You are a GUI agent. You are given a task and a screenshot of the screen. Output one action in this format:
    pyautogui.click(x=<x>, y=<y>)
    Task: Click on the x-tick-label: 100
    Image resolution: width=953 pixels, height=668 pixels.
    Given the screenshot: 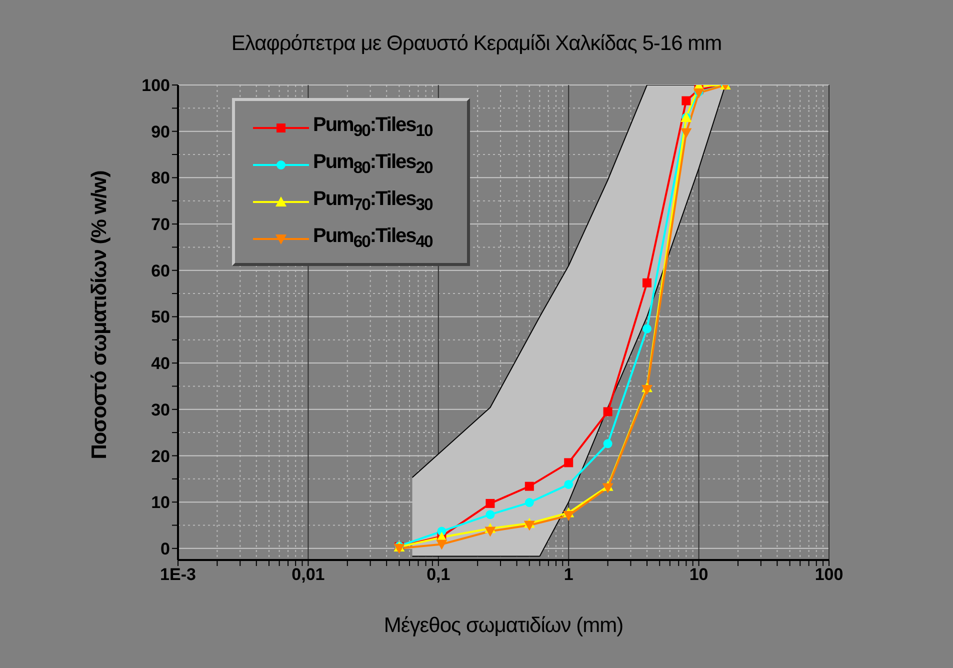 What is the action you would take?
    pyautogui.click(x=829, y=574)
    